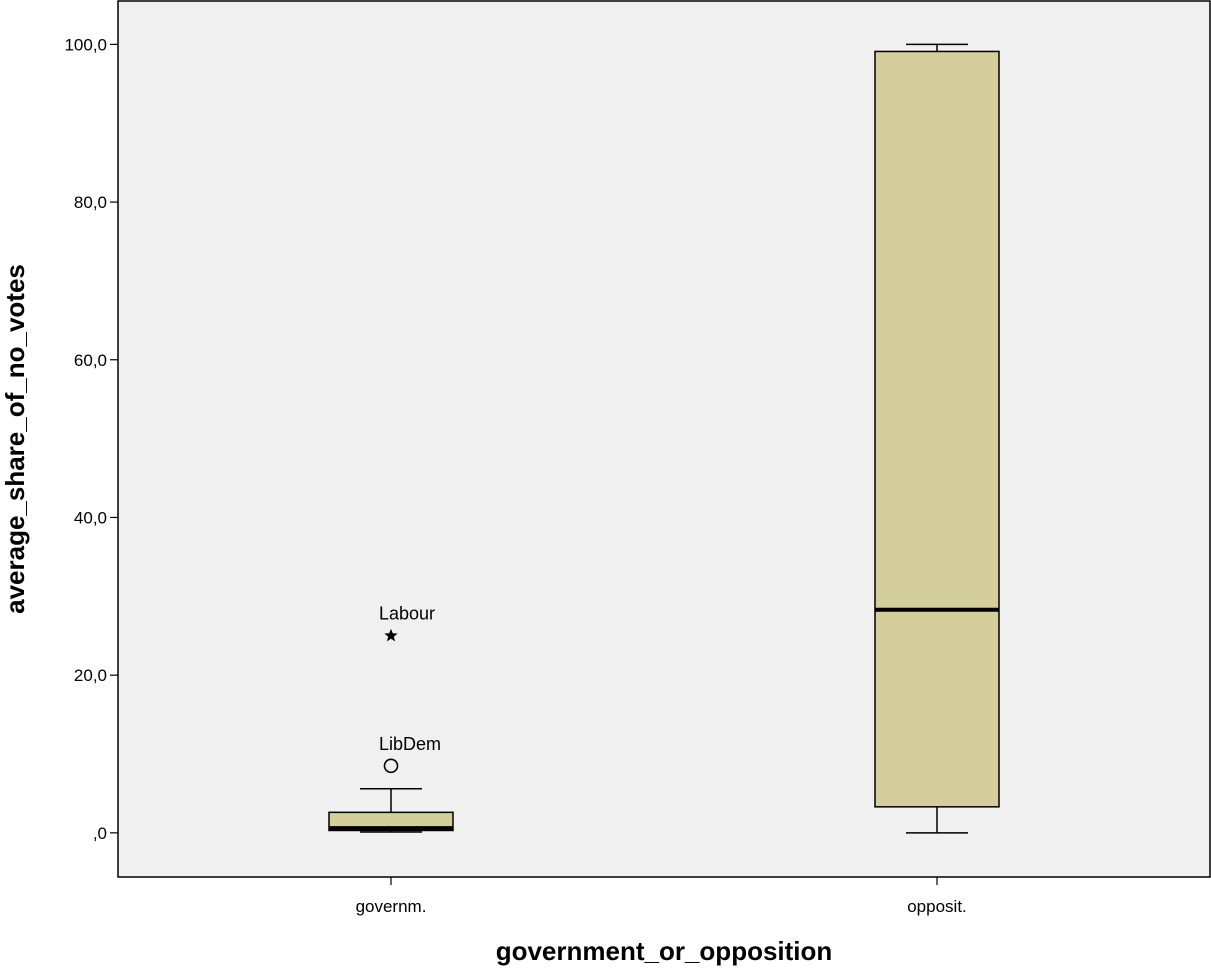 The width and height of the screenshot is (1211, 968). I want to click on outlier-circle, so click(391, 766).